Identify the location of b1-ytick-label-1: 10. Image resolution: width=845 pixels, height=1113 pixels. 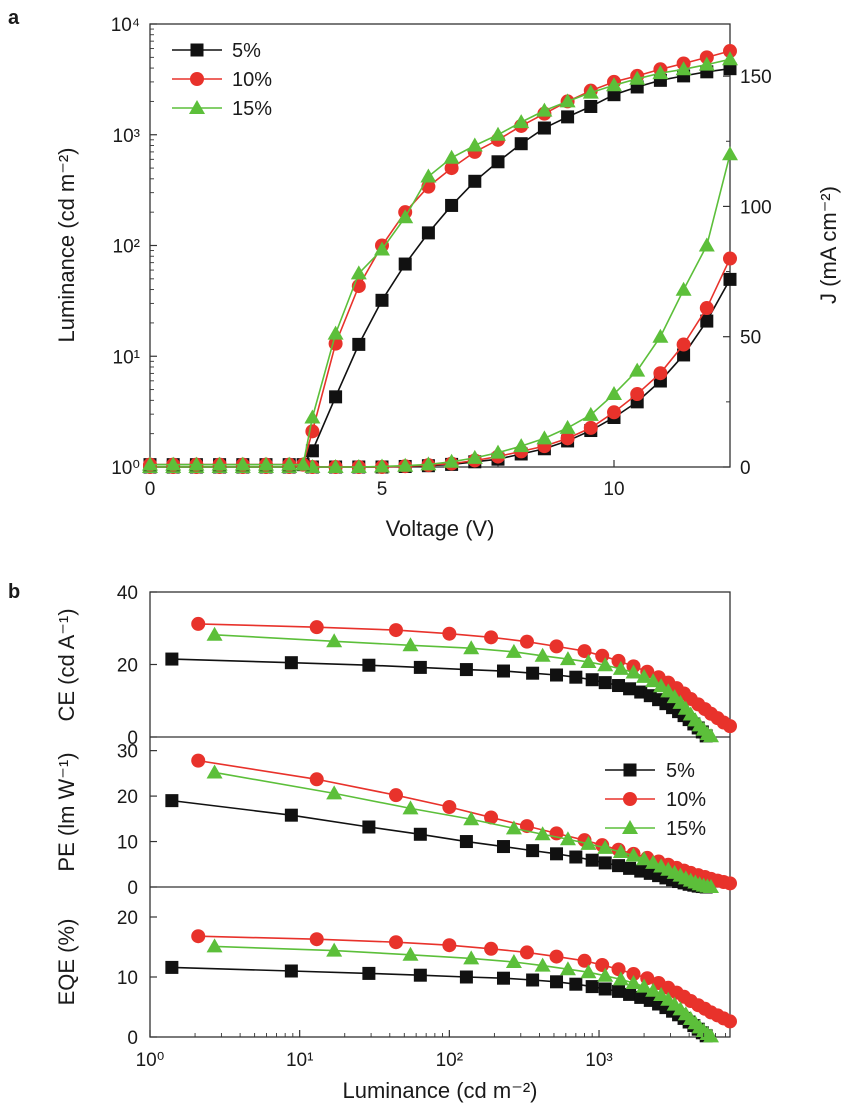
(127, 843).